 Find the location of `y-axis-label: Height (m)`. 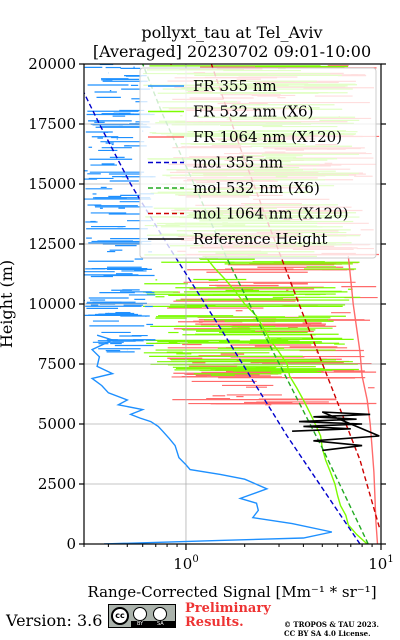

y-axis-label: Height (m) is located at coordinates (8, 304).